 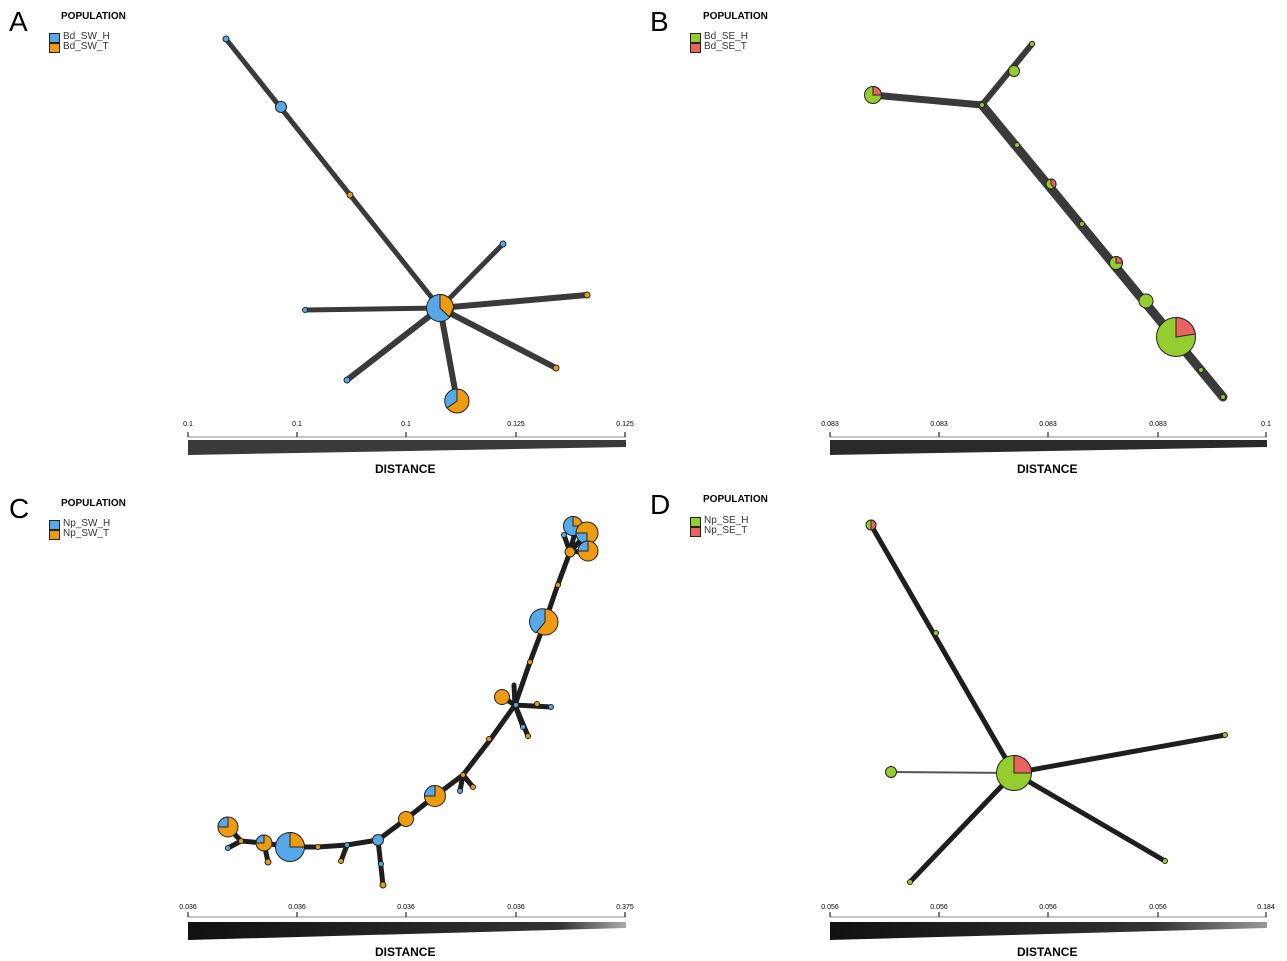 I want to click on distance-scale: 0.083 0.083 0.083 0.083 0.1, so click(x=1046, y=438).